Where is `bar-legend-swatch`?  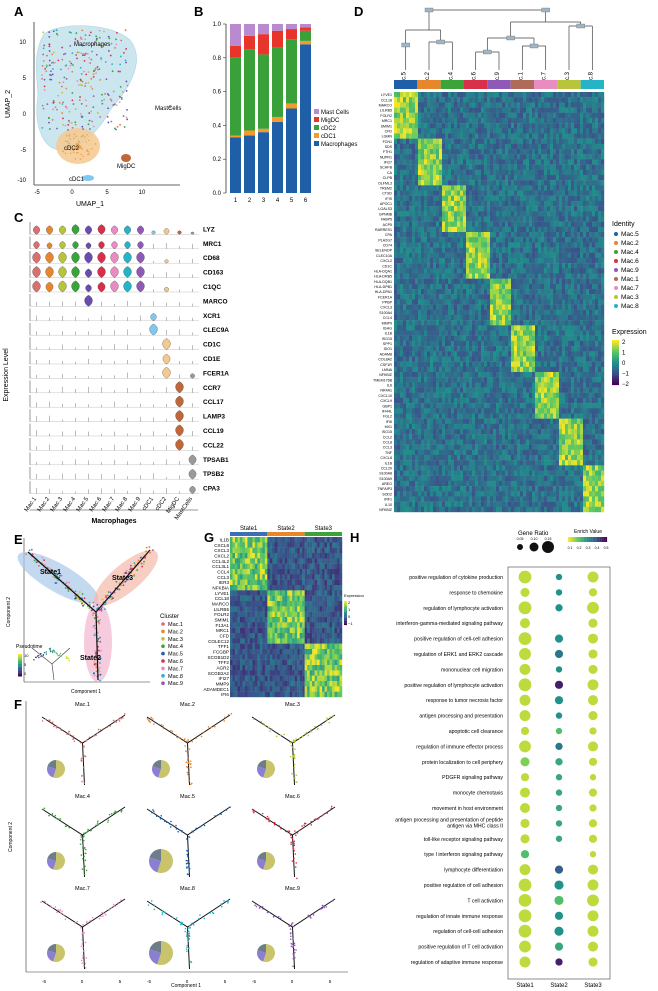 bar-legend-swatch is located at coordinates (316, 111).